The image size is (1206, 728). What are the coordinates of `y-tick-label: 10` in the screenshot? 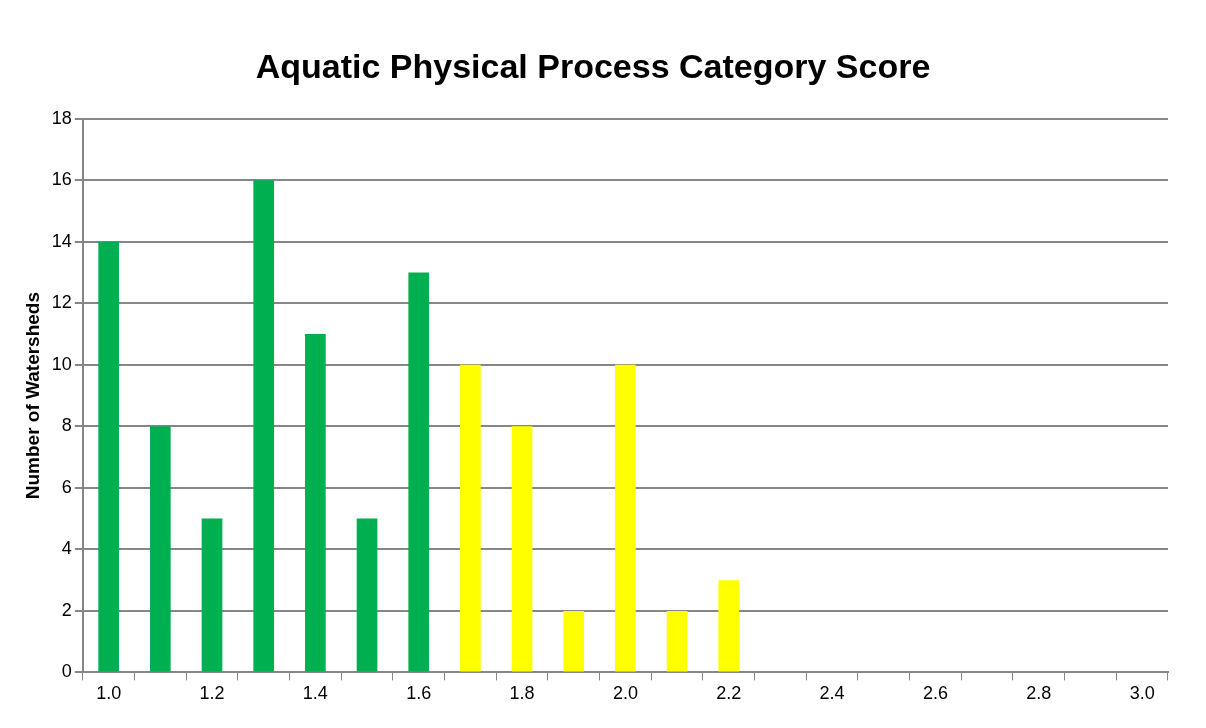 It's located at (61, 363).